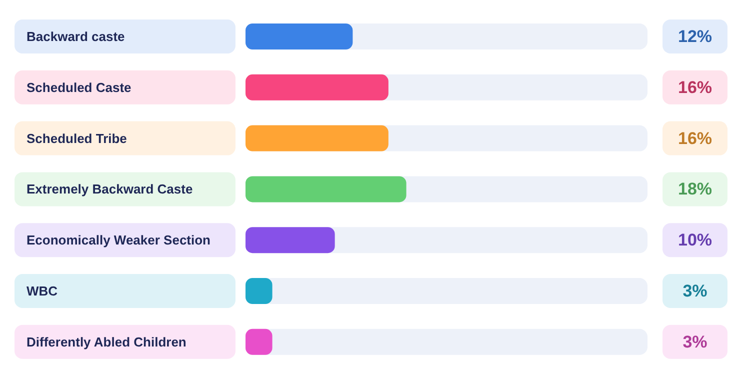 This screenshot has height=379, width=738. Describe the element at coordinates (79, 87) in the screenshot. I see `y-tick-label: Scheduled Caste` at that location.